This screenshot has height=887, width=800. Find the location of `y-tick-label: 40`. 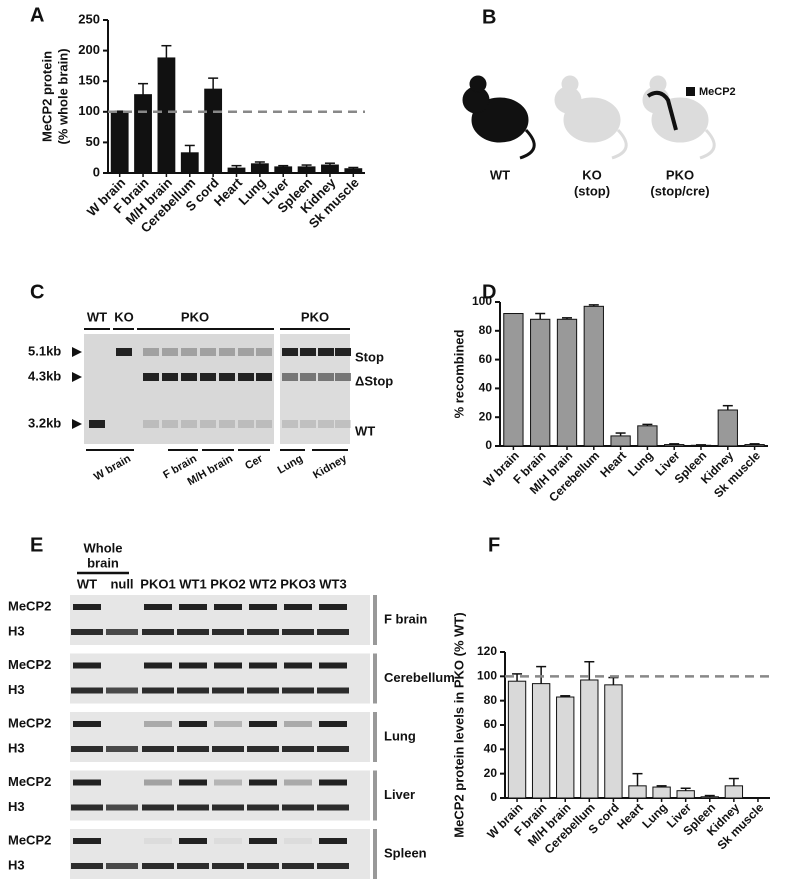

y-tick-label: 40 is located at coordinates (486, 388).